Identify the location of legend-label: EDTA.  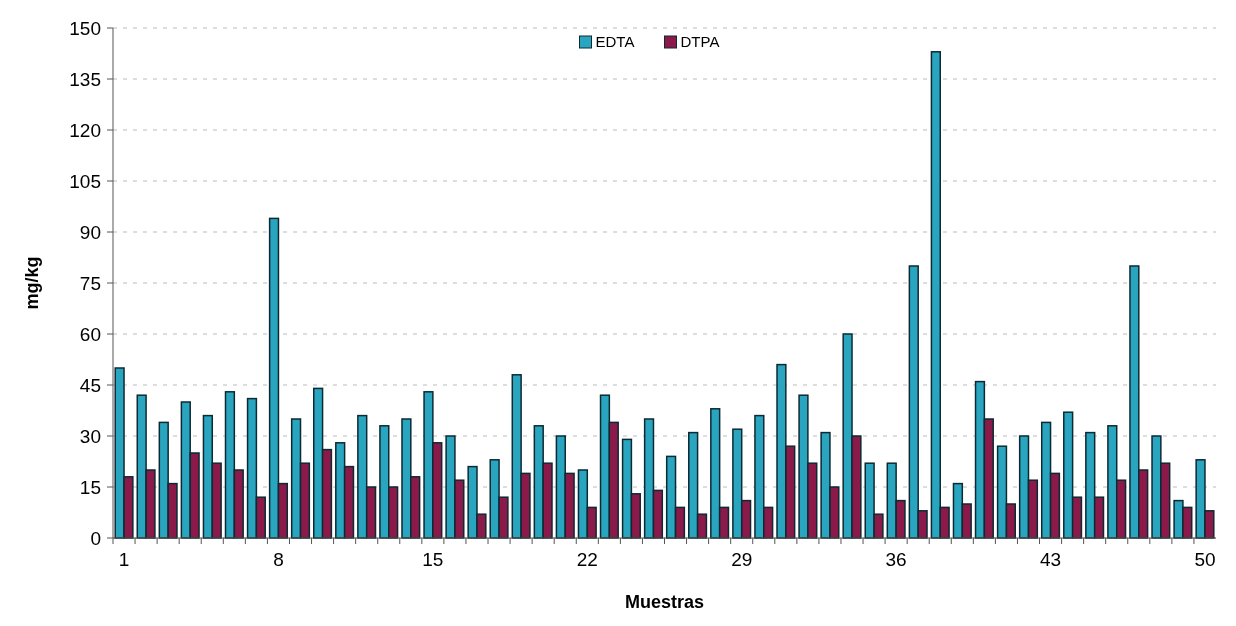
(615, 41).